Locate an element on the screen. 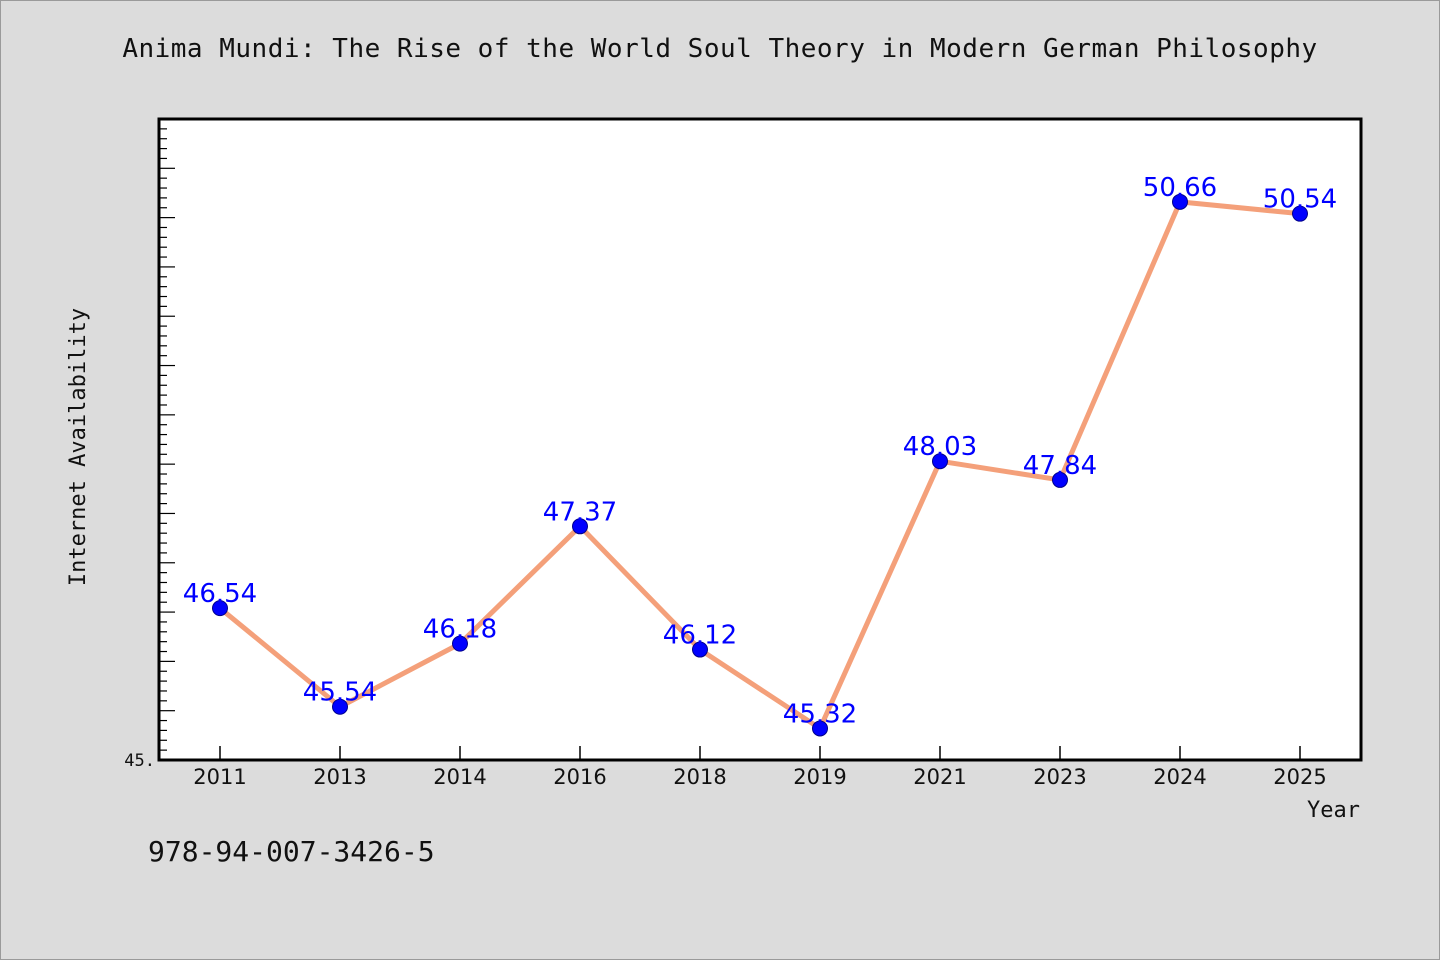 This screenshot has width=1440, height=960. data-label: 47.84 is located at coordinates (1060, 466).